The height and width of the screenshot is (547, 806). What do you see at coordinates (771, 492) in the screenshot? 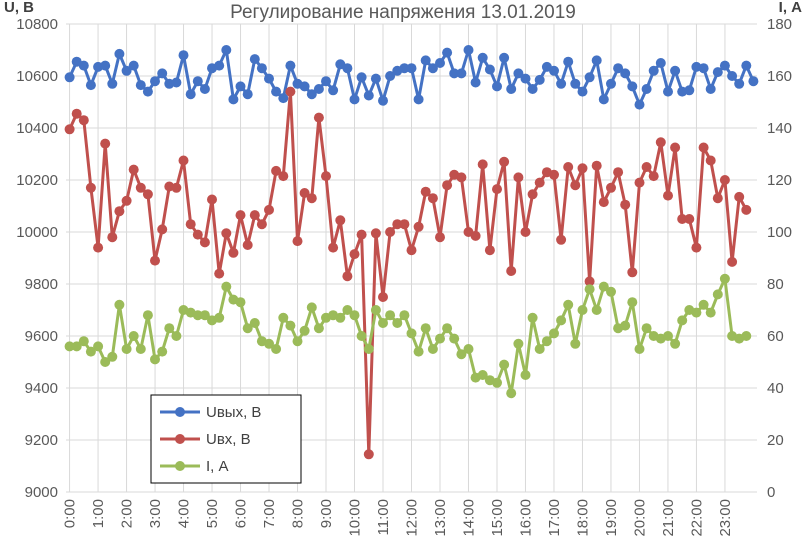
I see `right-tick-label: 0` at bounding box center [771, 492].